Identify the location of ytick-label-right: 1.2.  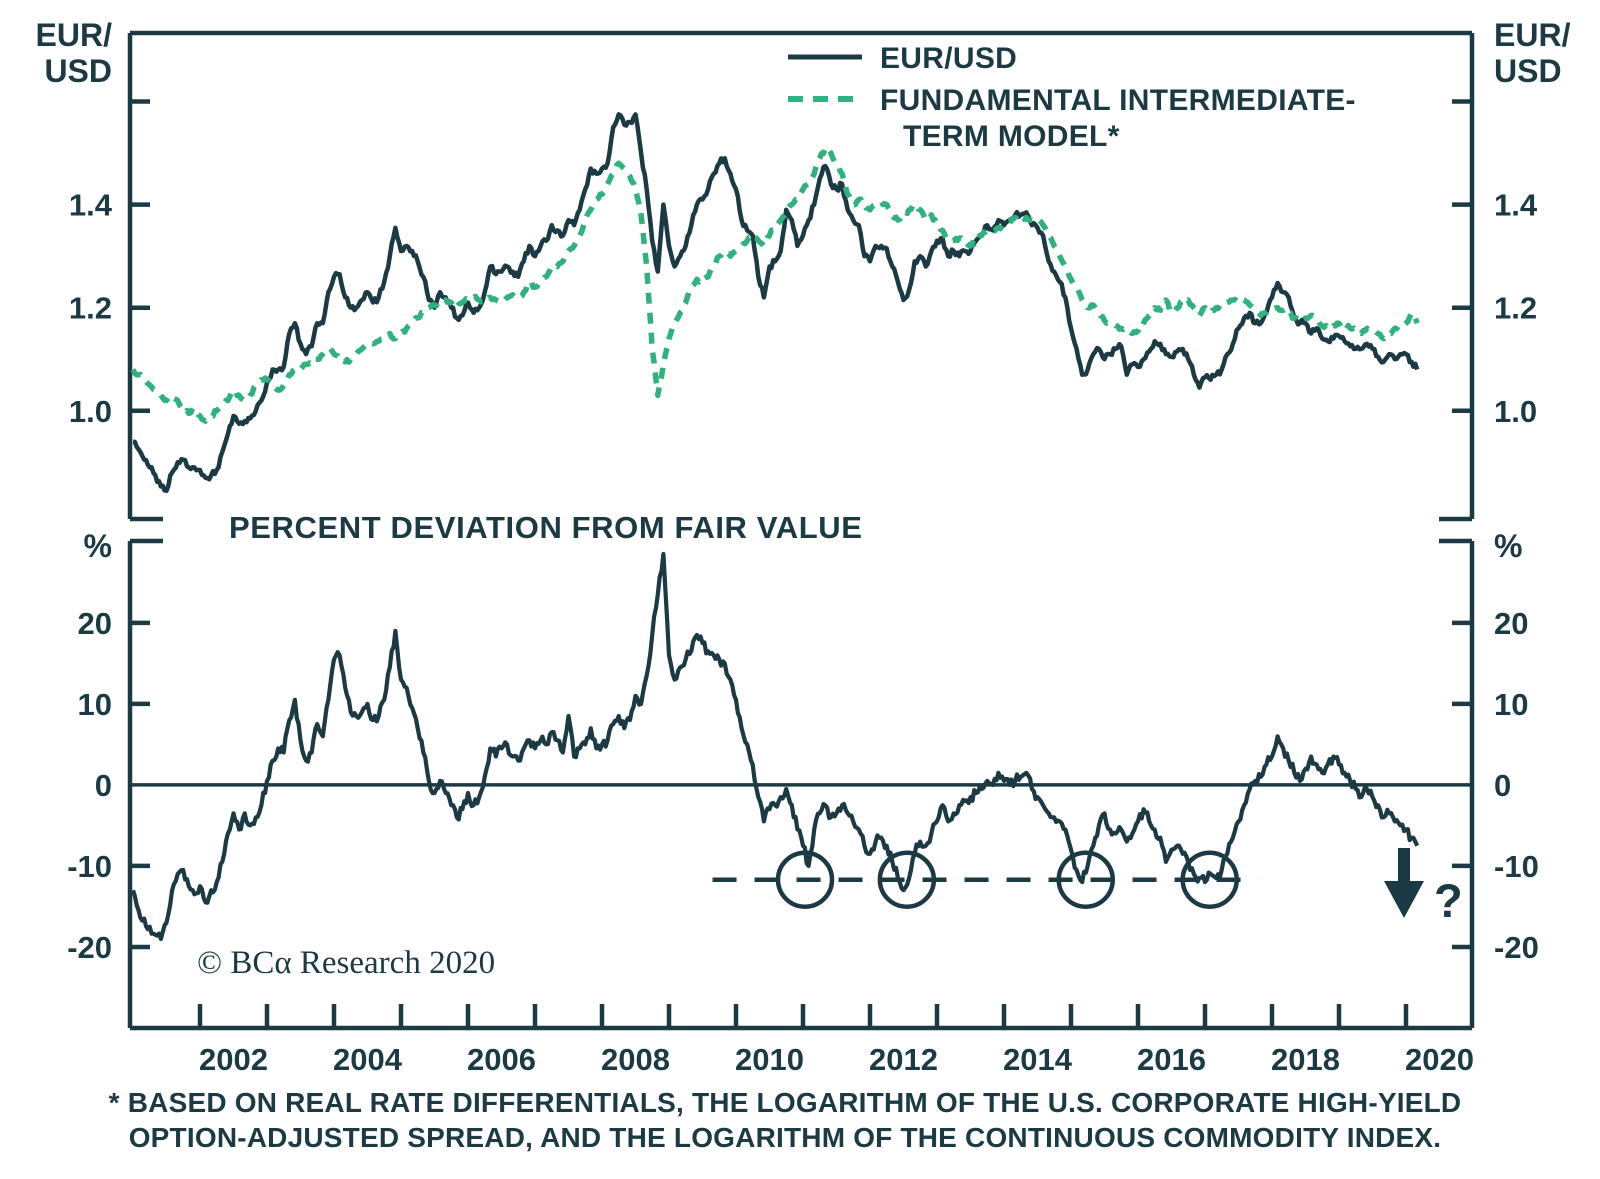
(1515, 308).